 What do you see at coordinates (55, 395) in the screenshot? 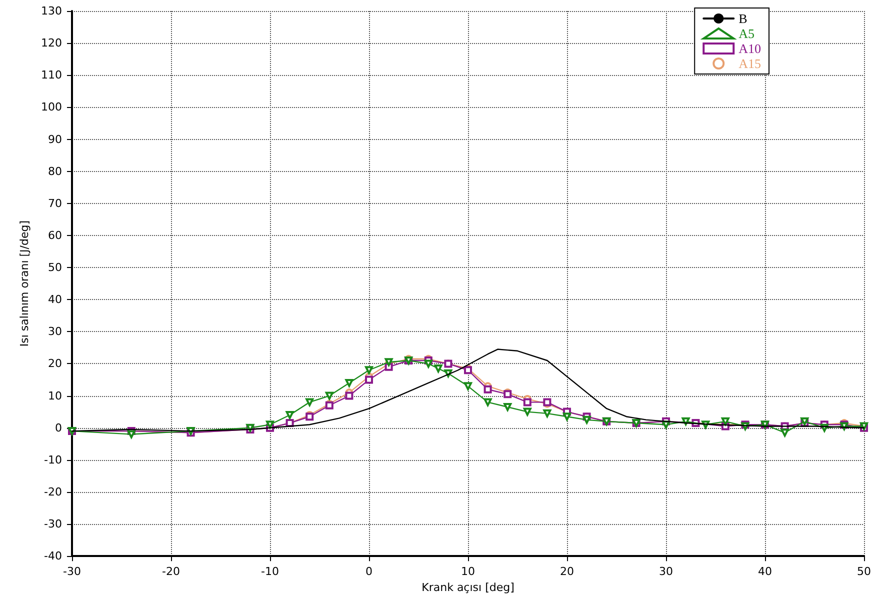
I see `y-tick-label: 10` at bounding box center [55, 395].